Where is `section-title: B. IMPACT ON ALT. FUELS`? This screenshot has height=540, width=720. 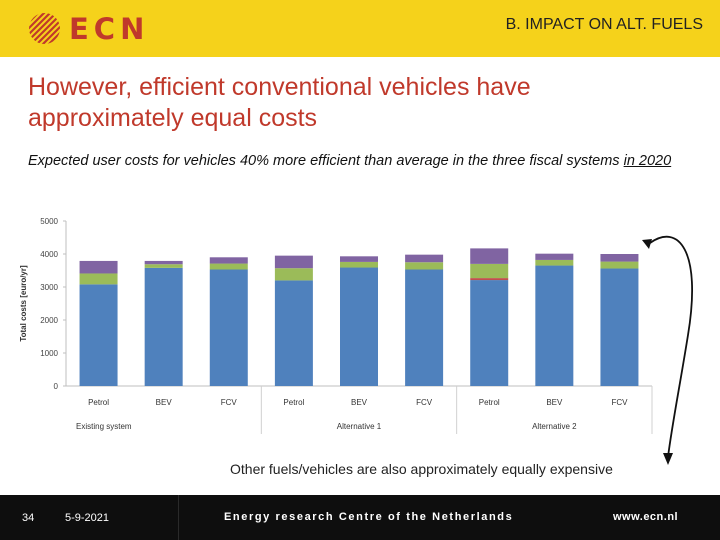
section-title: B. IMPACT ON ALT. FUELS is located at coordinates (604, 24).